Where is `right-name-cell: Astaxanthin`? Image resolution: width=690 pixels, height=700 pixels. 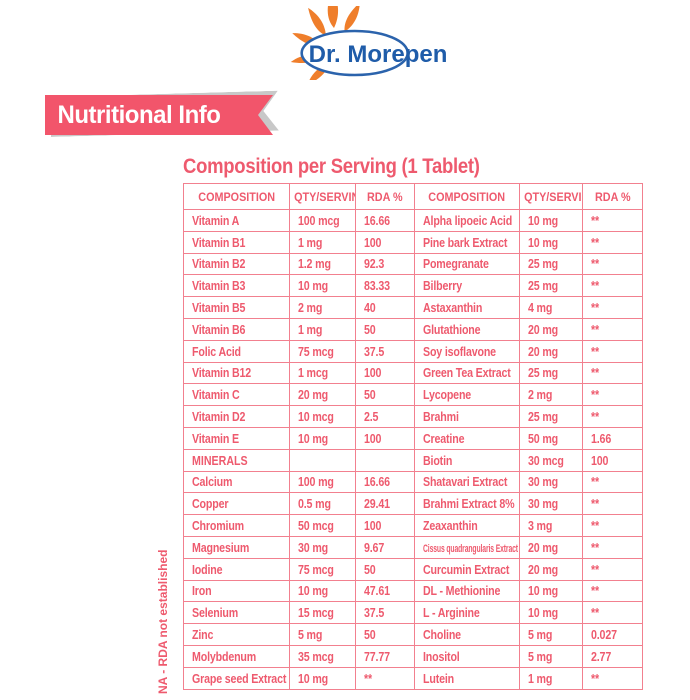
right-name-cell: Astaxanthin is located at coordinates (467, 307).